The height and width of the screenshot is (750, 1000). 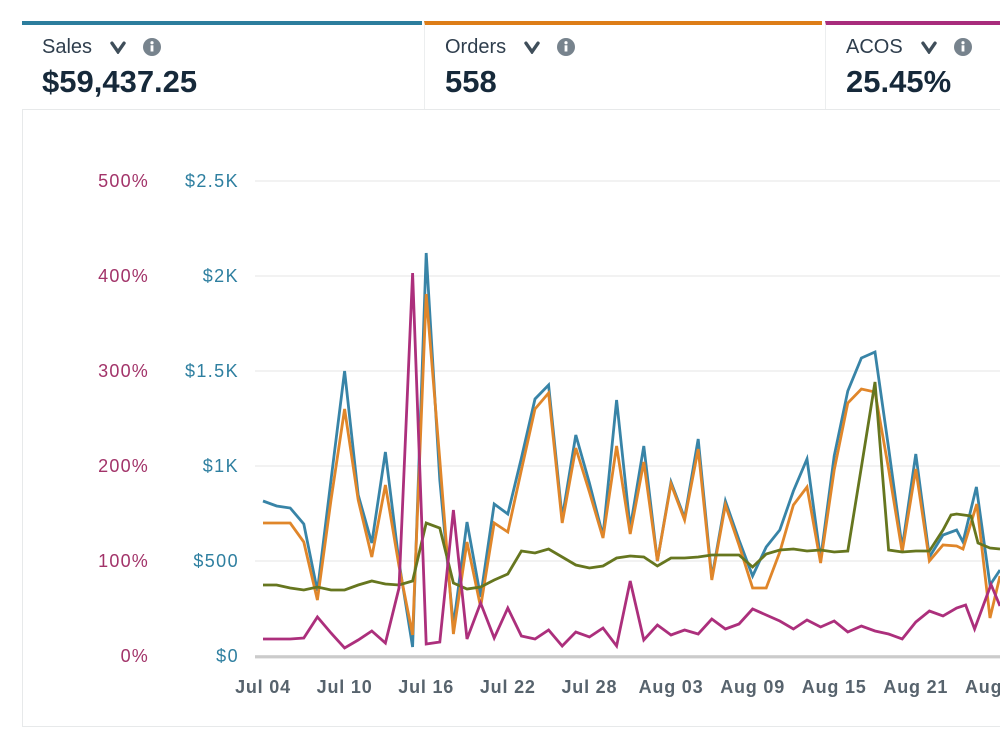 I want to click on svg-text: Aug 03, so click(x=671, y=687).